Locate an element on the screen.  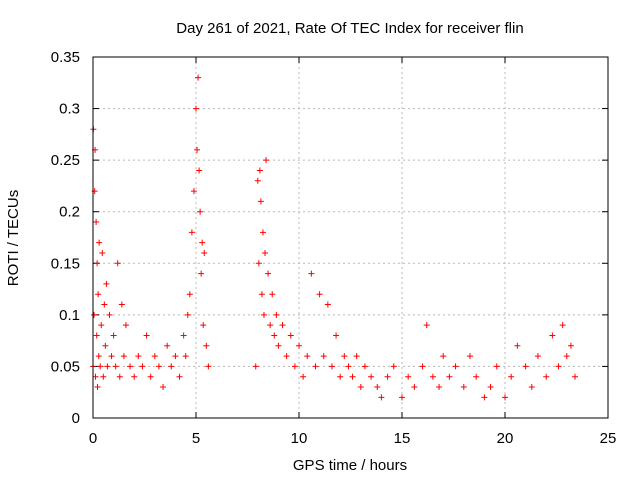
x-tick-label: 10 is located at coordinates (299, 438).